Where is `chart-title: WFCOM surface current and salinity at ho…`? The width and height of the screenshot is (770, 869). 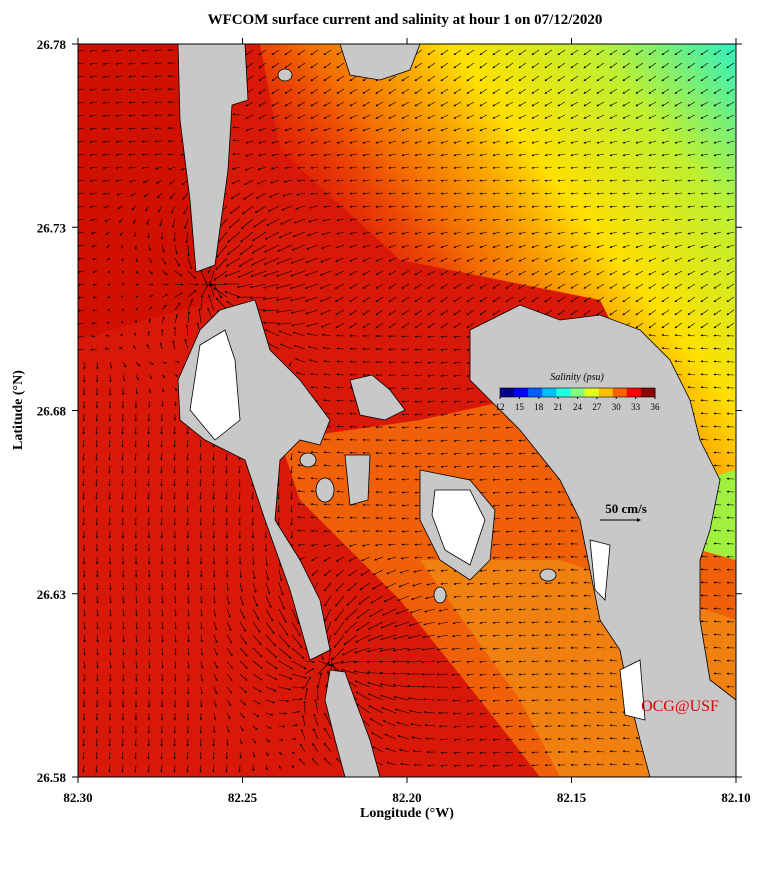
chart-title: WFCOM surface current and salinity at ho… is located at coordinates (405, 20).